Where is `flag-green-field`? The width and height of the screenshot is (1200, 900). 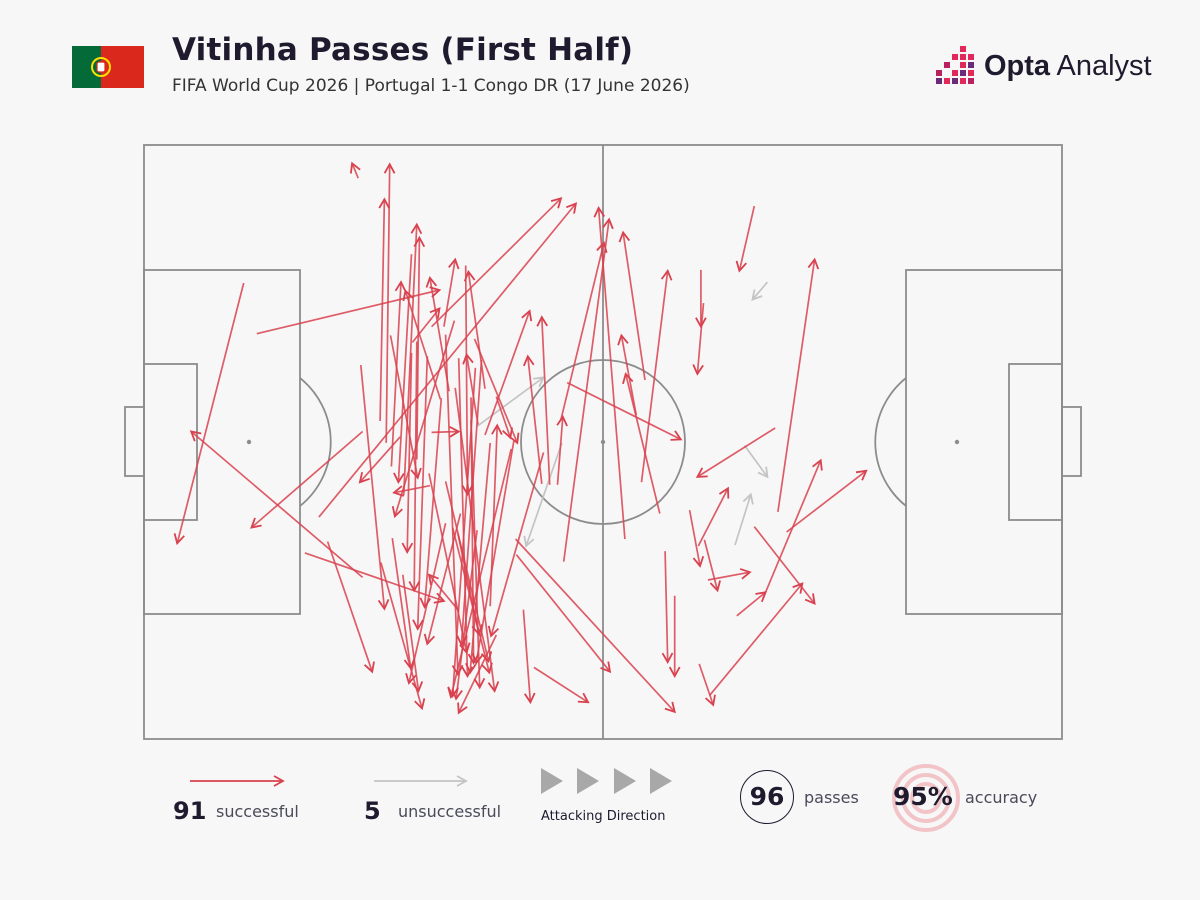 flag-green-field is located at coordinates (86, 67).